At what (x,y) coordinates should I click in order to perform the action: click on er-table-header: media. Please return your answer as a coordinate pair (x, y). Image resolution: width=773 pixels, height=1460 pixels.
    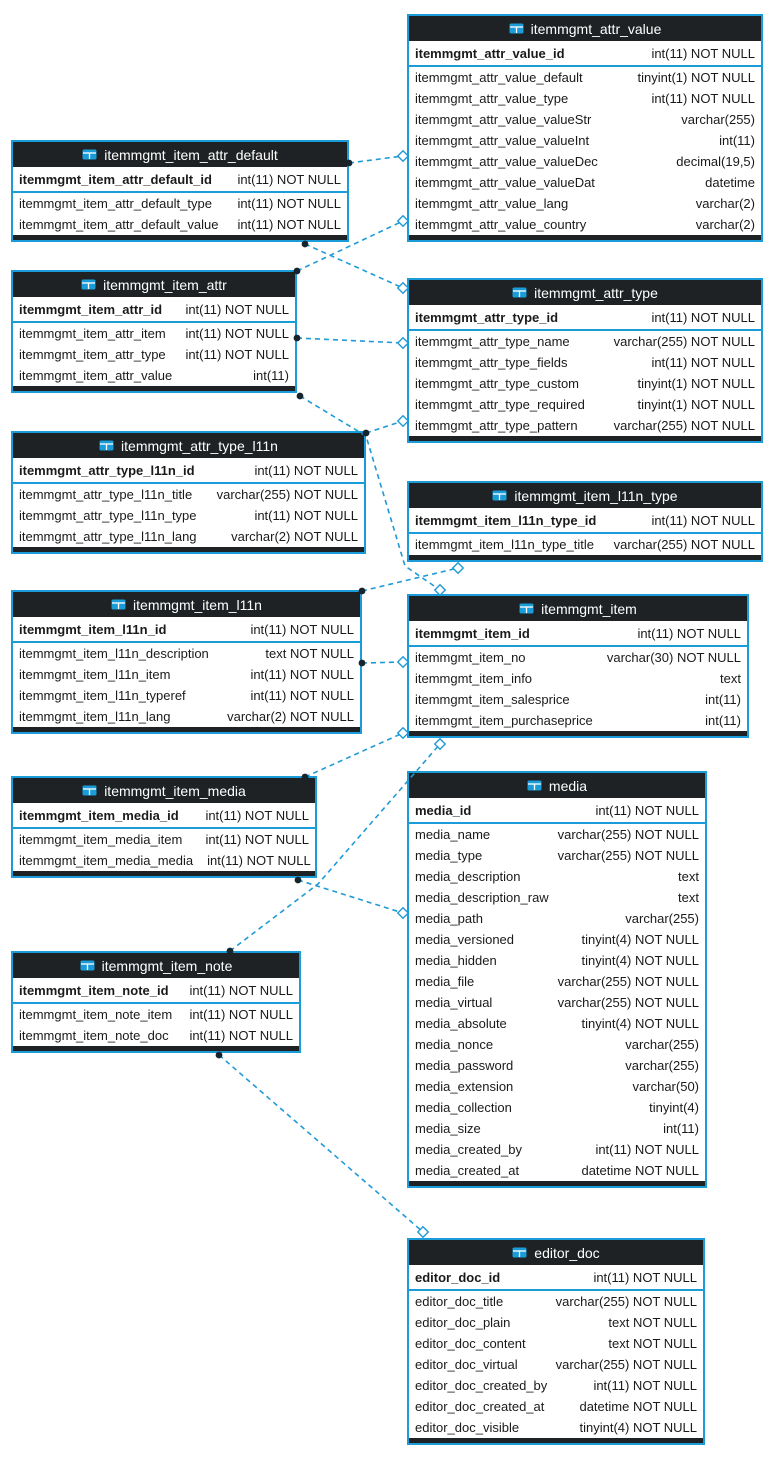
    Looking at the image, I should click on (557, 785).